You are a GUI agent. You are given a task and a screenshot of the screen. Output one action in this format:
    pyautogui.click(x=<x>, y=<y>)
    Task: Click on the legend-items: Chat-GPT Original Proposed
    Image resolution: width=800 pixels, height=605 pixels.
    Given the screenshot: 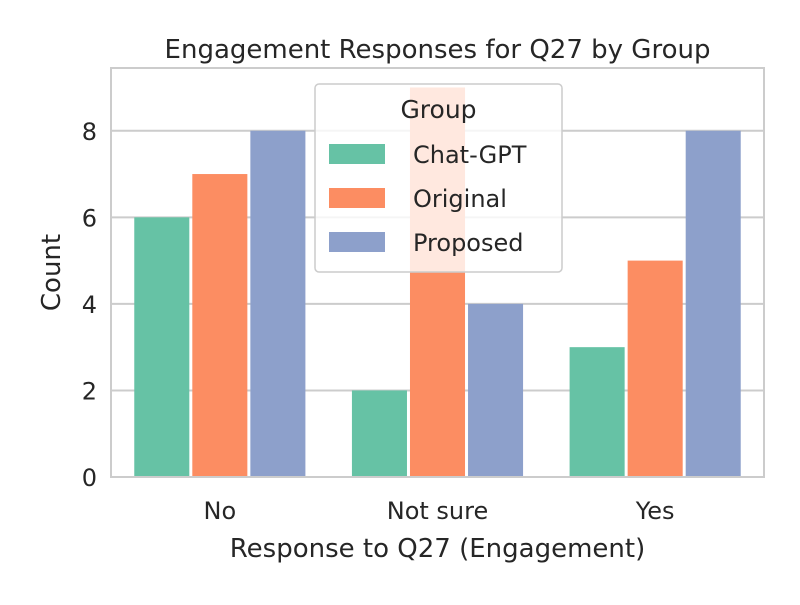 What is the action you would take?
    pyautogui.click(x=428, y=199)
    